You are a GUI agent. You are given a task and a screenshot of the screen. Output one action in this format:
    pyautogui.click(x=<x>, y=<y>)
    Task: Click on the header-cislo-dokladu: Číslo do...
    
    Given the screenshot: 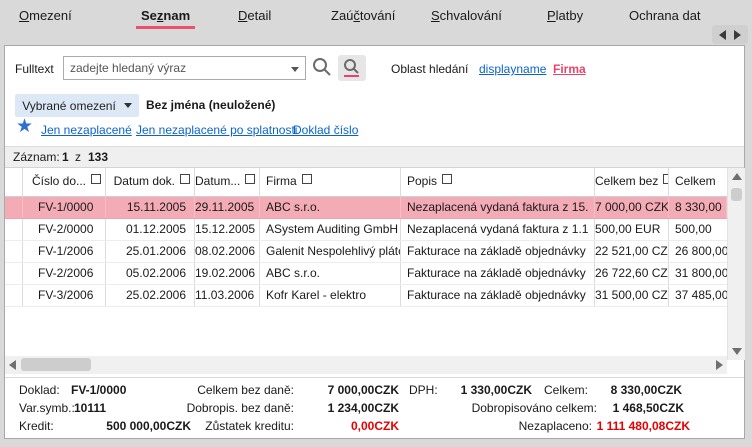 What is the action you would take?
    pyautogui.click(x=64, y=182)
    